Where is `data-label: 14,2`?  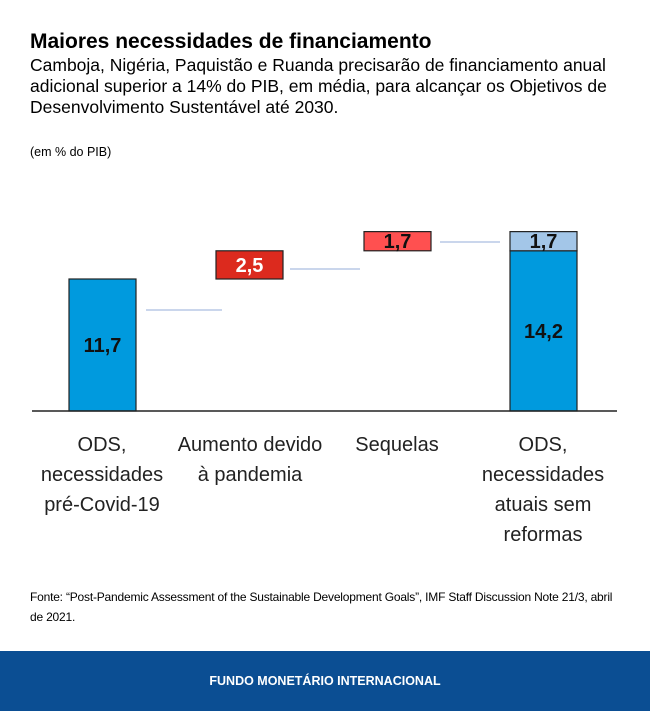
data-label: 14,2 is located at coordinates (543, 332).